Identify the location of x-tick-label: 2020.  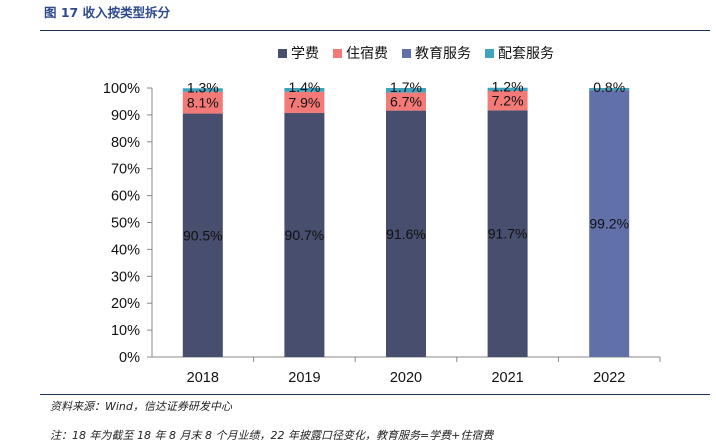
(406, 378).